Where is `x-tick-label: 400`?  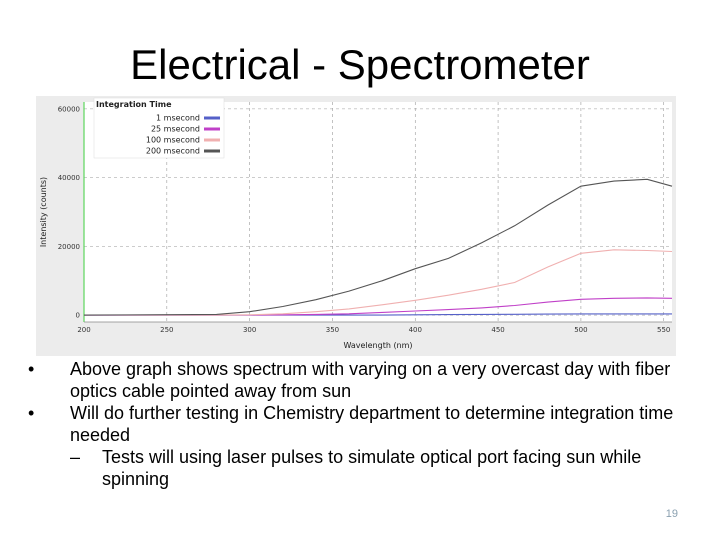 x-tick-label: 400 is located at coordinates (415, 330).